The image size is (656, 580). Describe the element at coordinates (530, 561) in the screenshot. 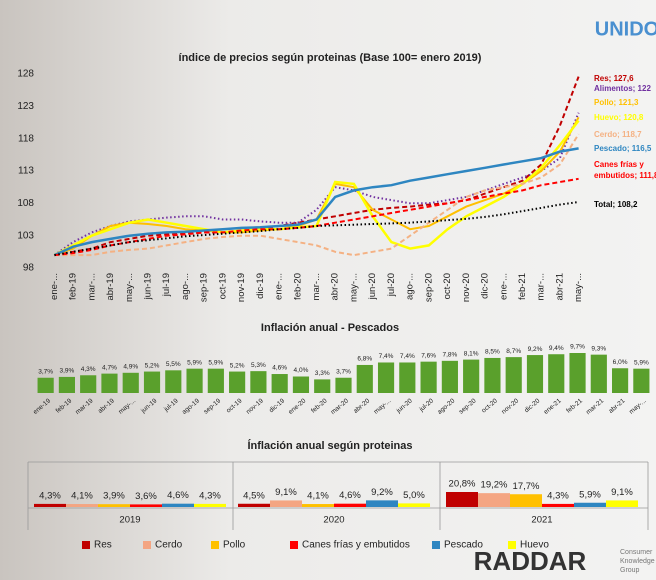

I see `raddar-logo: RADDAR` at that location.